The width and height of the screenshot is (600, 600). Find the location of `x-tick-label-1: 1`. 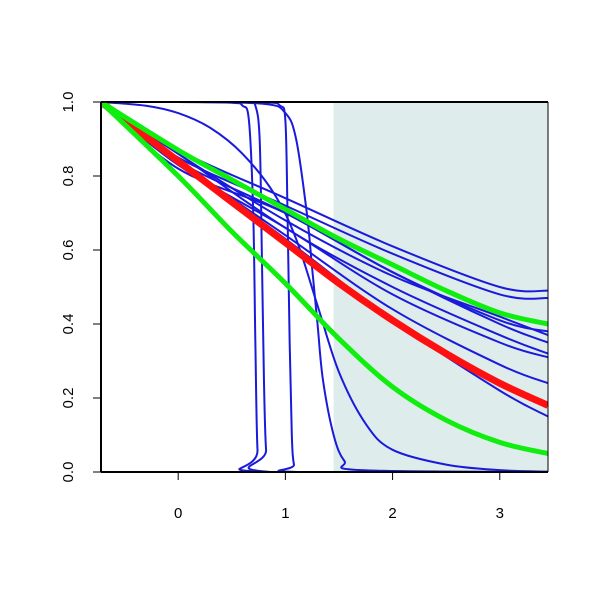

x-tick-label-1: 1 is located at coordinates (285, 513).